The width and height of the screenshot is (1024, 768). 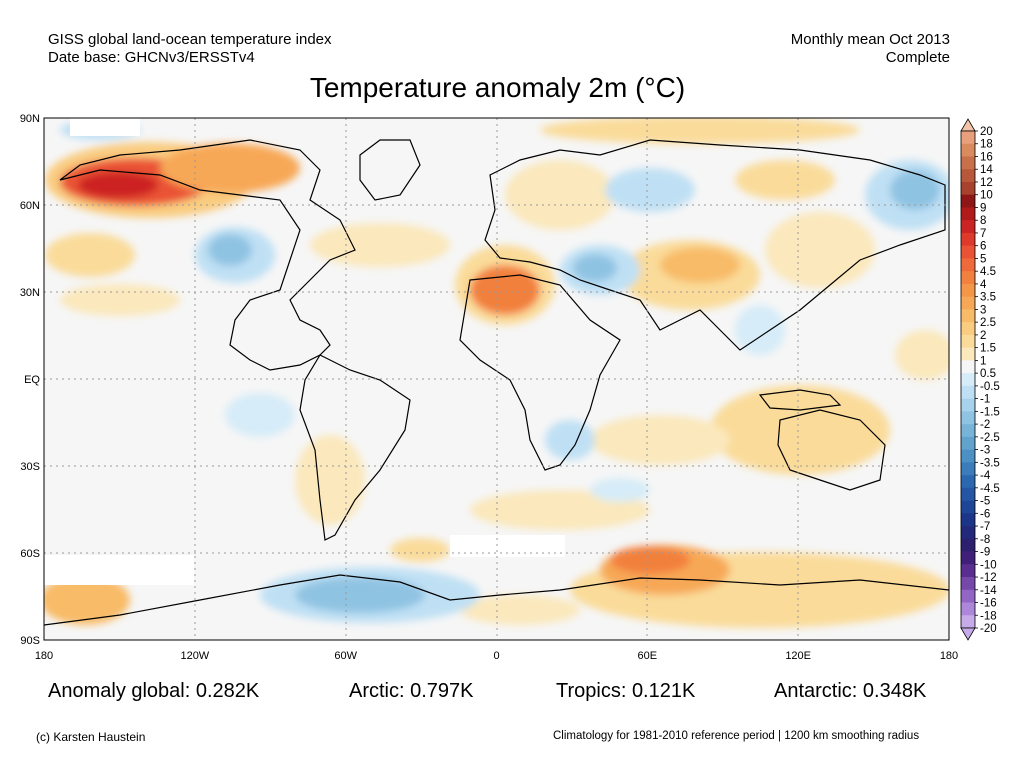 What do you see at coordinates (986, 170) in the screenshot?
I see `colorbar-label: 14` at bounding box center [986, 170].